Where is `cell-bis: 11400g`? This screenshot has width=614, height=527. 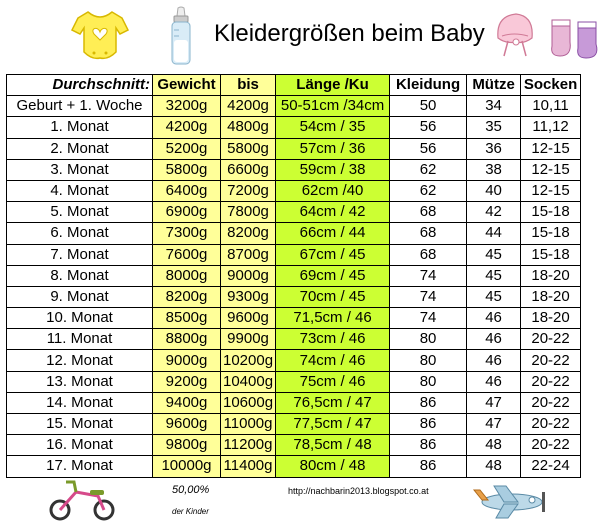
cell-bis: 11400g is located at coordinates (248, 466).